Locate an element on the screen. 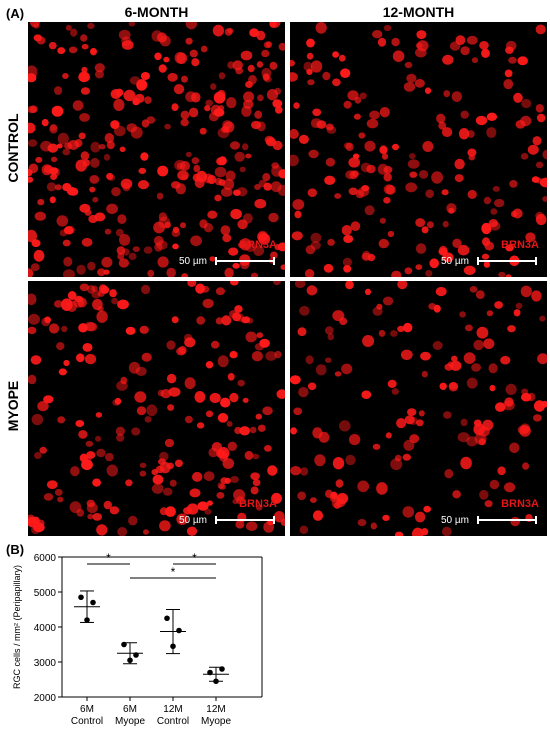  row-header-myope: MYOPE is located at coordinates (13, 406).